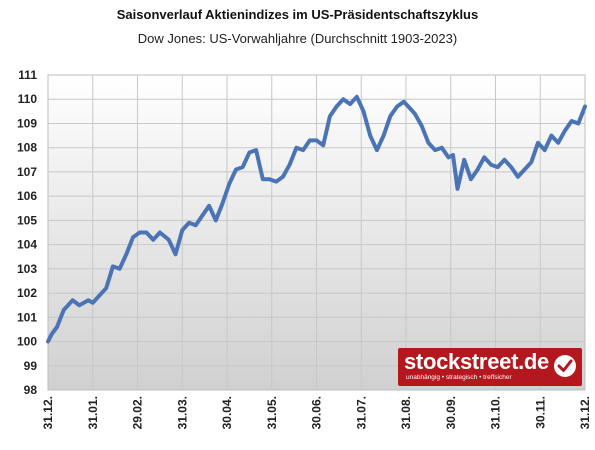 This screenshot has height=450, width=595. Describe the element at coordinates (476, 361) in the screenshot. I see `logo-name: stockstreet.de` at that location.